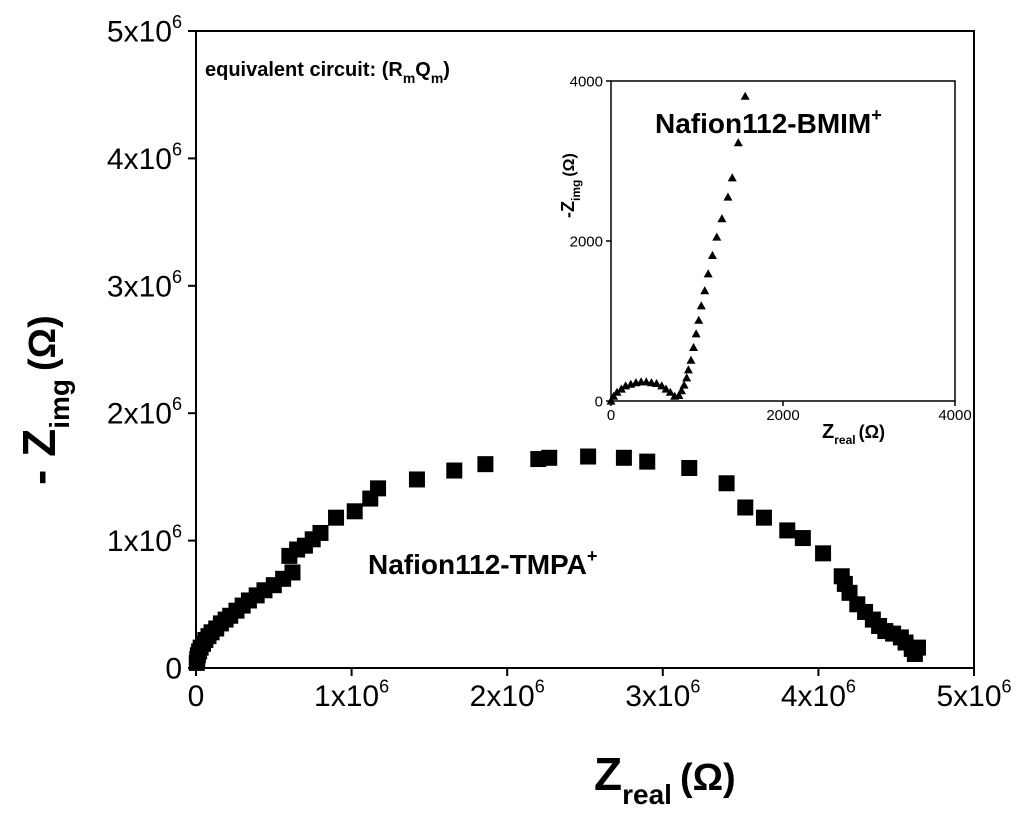 This screenshot has height=820, width=1024. I want to click on x-tick-label: 1x10⁶, so click(351, 695).